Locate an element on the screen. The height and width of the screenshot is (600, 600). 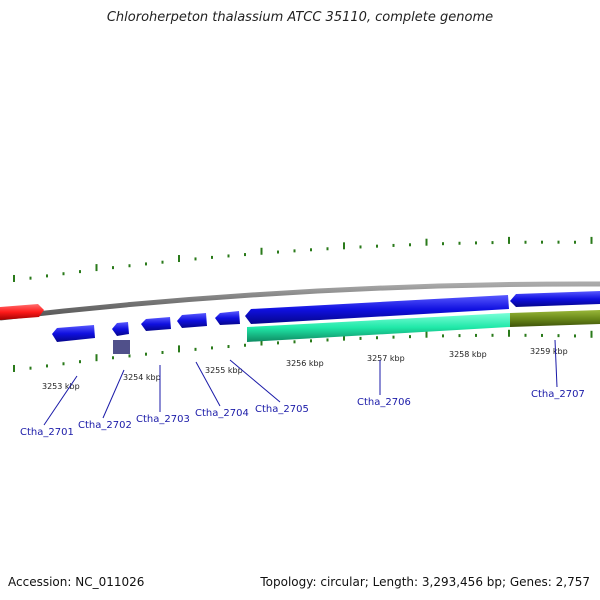
gene-label-ctha-2702: Ctha_2702 is located at coordinates (105, 425).